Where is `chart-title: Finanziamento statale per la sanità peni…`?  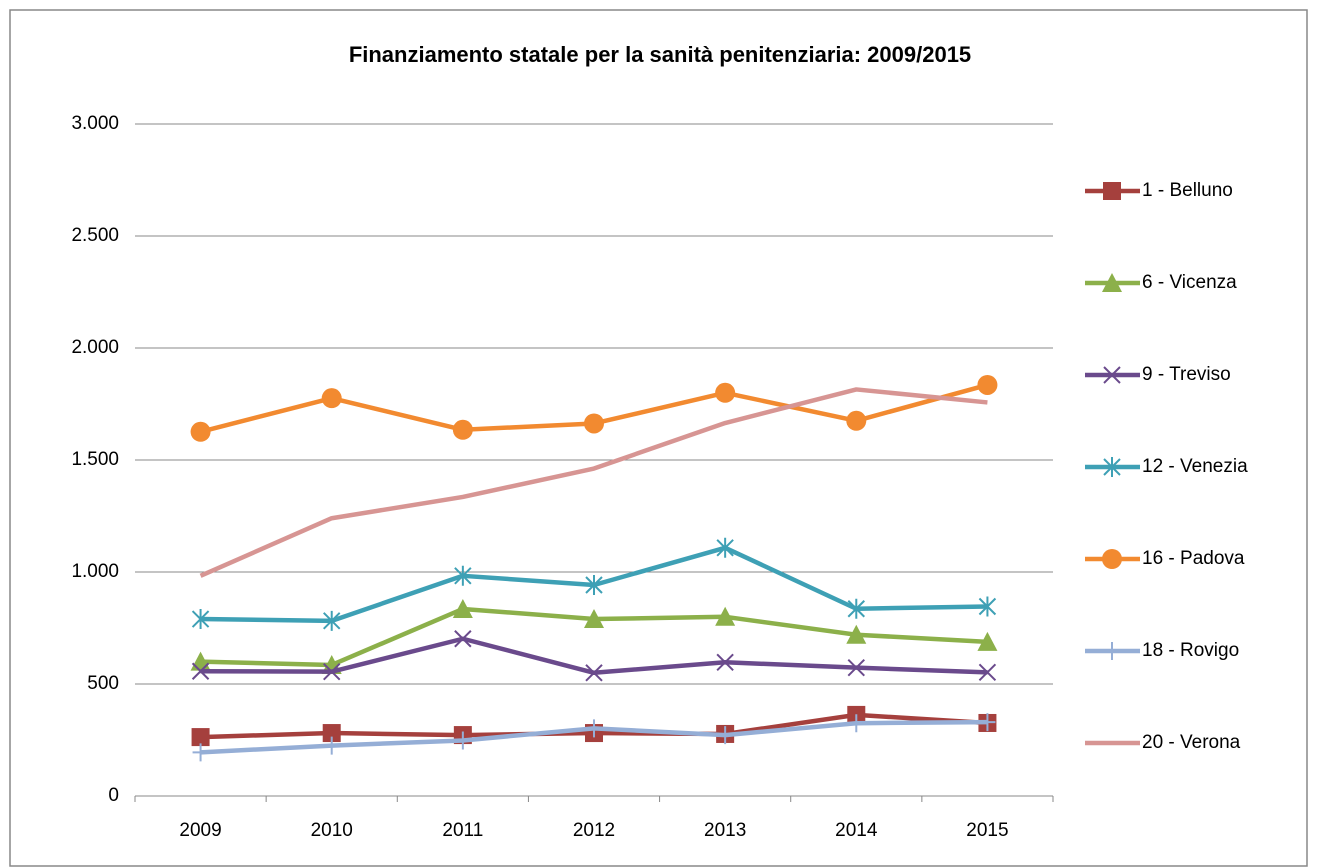
chart-title: Finanziamento statale per la sanità peni… is located at coordinates (660, 54).